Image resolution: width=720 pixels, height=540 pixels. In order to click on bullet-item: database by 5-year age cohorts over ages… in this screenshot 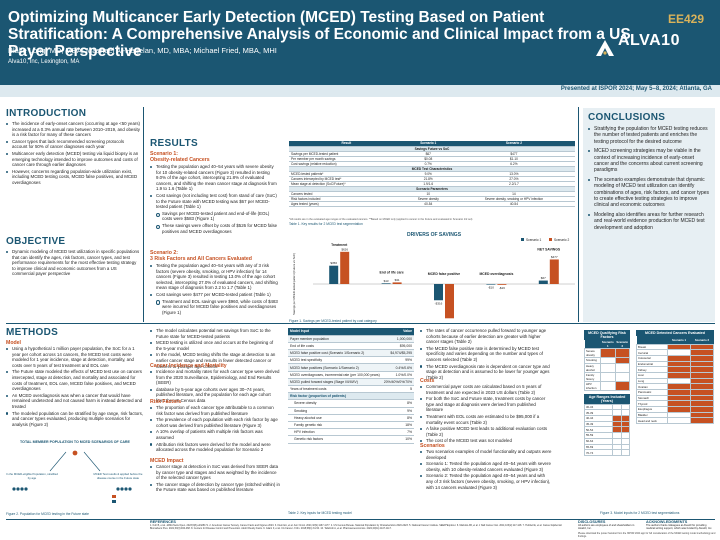, I will do `click(215, 395)`.